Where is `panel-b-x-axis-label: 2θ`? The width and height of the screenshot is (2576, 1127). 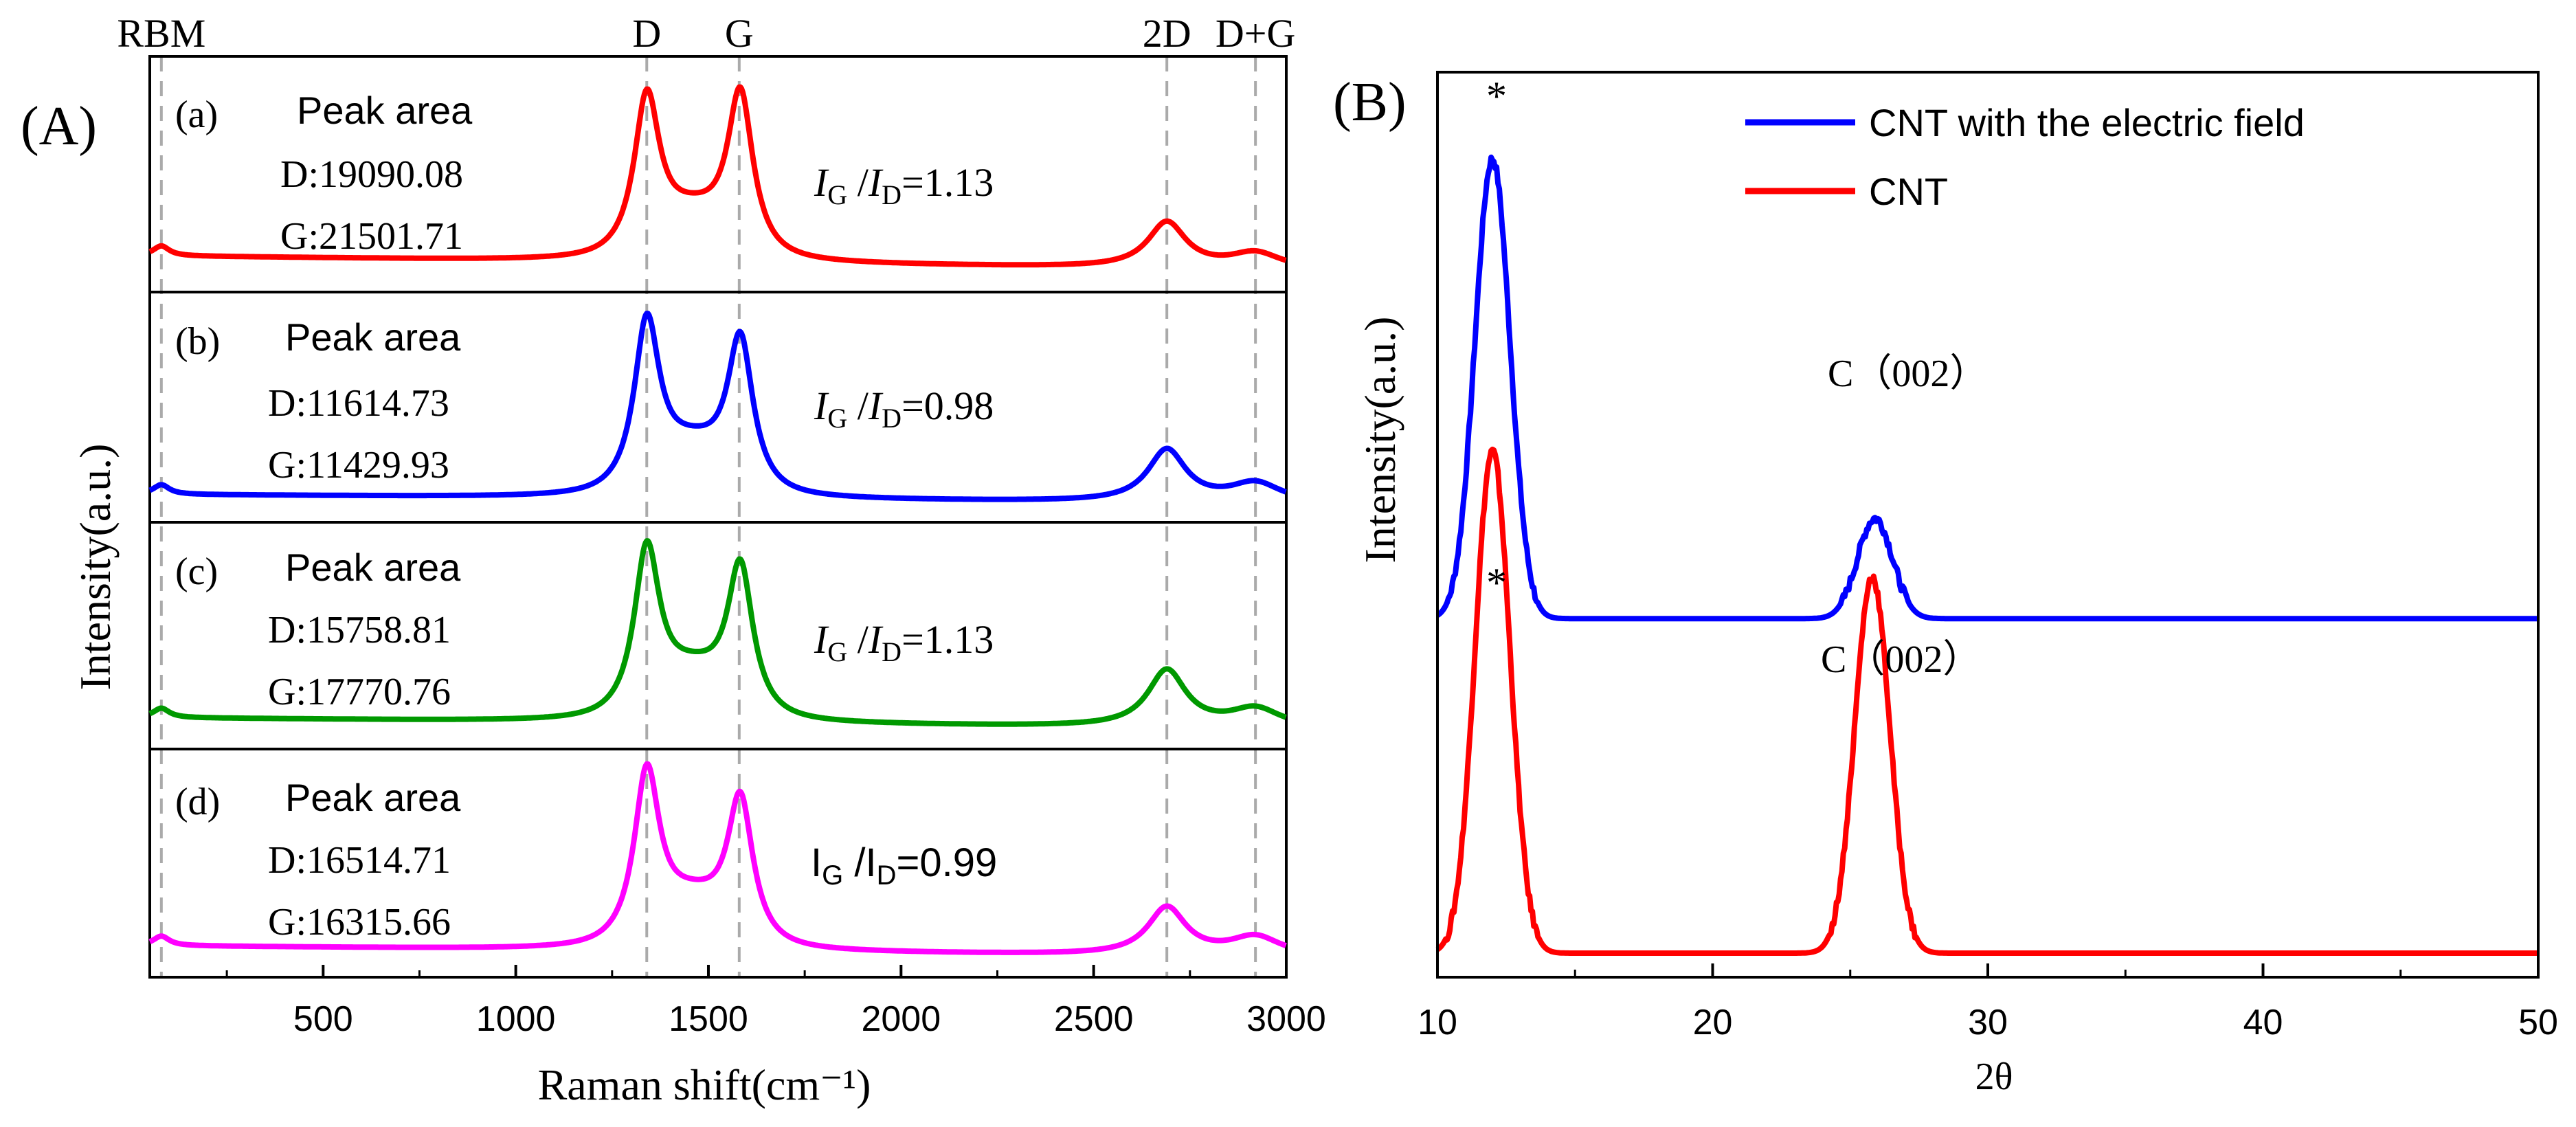
panel-b-x-axis-label: 2θ is located at coordinates (1994, 1077).